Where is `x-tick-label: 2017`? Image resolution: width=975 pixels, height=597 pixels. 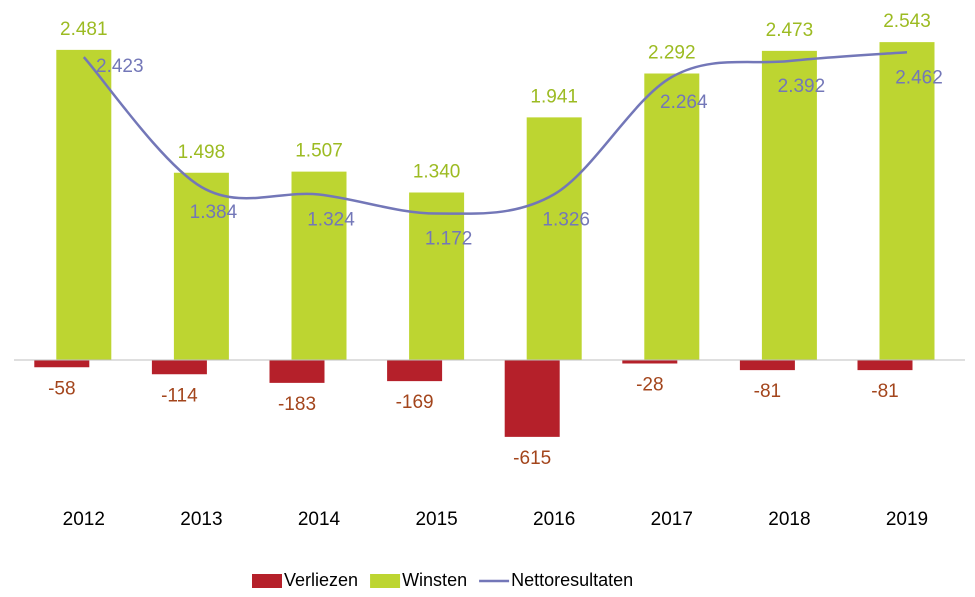
x-tick-label: 2017 is located at coordinates (672, 519).